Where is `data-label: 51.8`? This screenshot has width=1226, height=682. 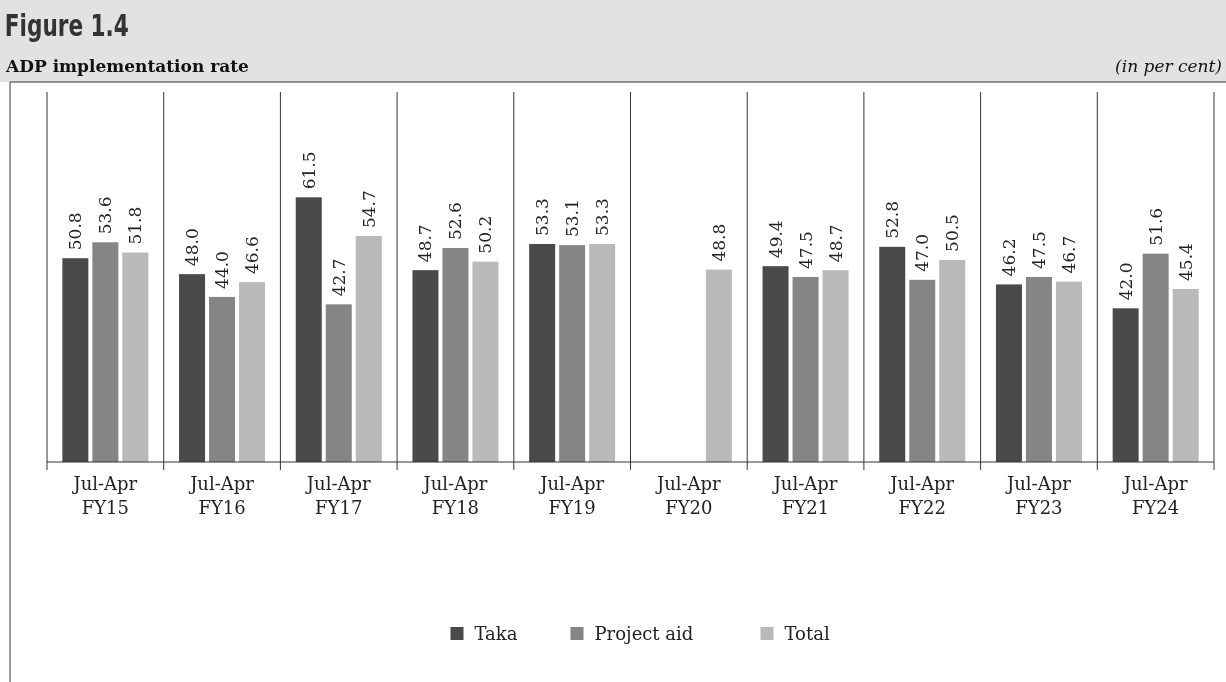 data-label: 51.8 is located at coordinates (135, 225).